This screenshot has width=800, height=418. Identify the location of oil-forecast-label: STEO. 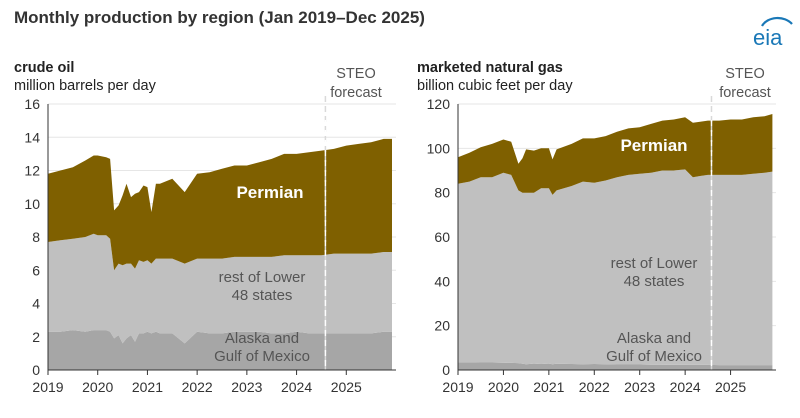
(355, 74).